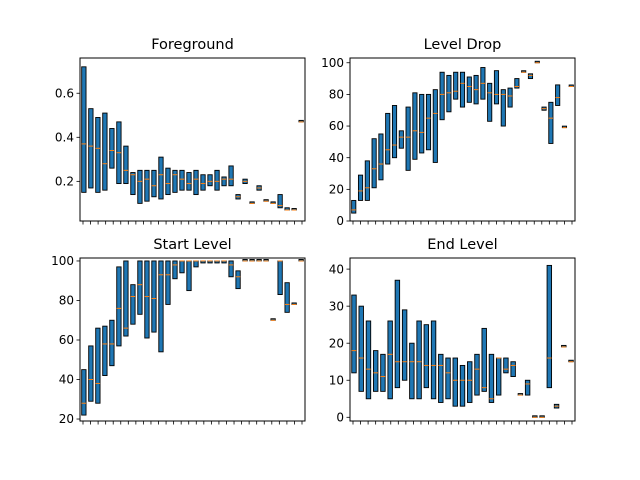 The height and width of the screenshot is (480, 640). Describe the element at coordinates (64, 93) in the screenshot. I see `y-tick-label: 0.6` at that location.